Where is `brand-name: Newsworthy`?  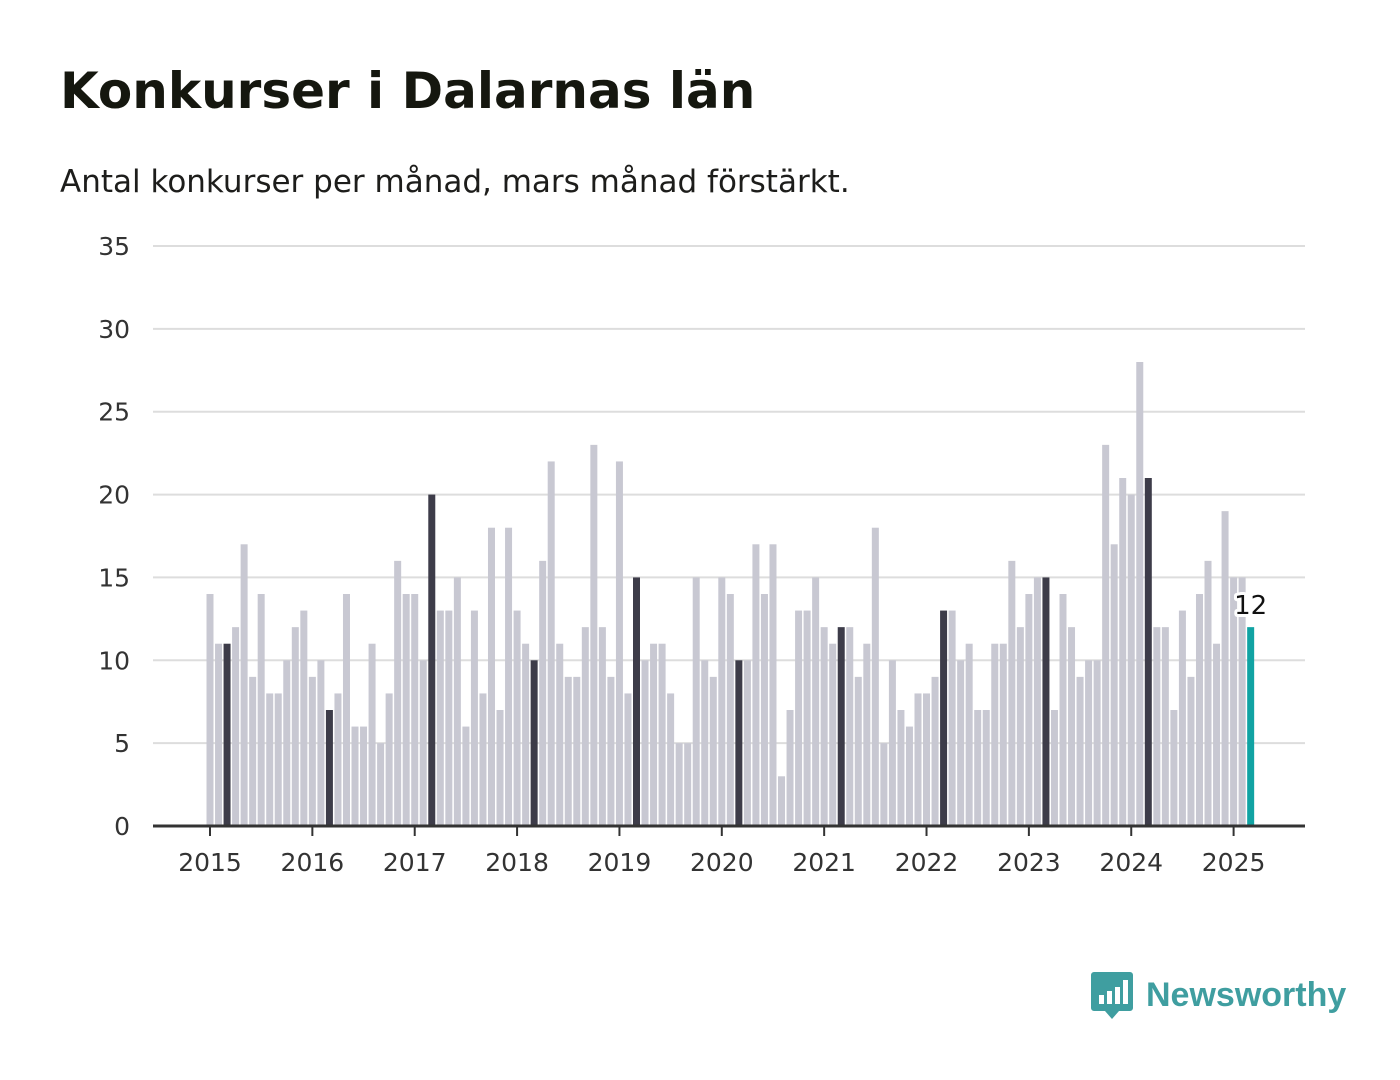
brand-name: Newsworthy is located at coordinates (1246, 994).